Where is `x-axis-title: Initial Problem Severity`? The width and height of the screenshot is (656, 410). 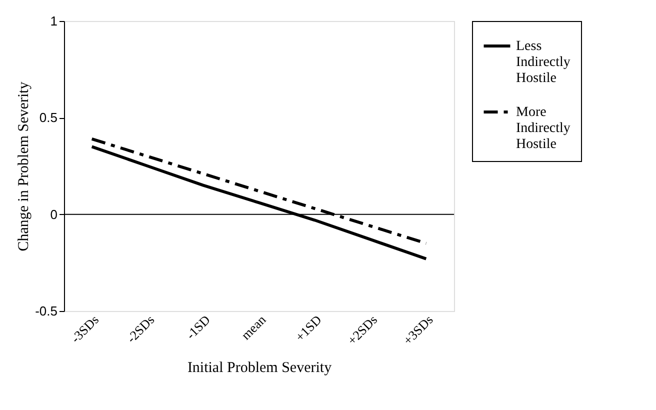
x-axis-title: Initial Problem Severity is located at coordinates (259, 368).